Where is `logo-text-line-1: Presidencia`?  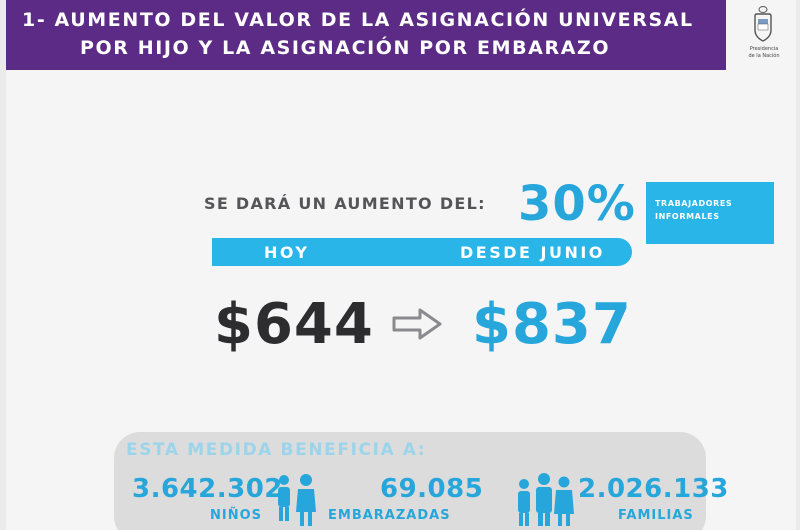 logo-text-line-1: Presidencia is located at coordinates (764, 49).